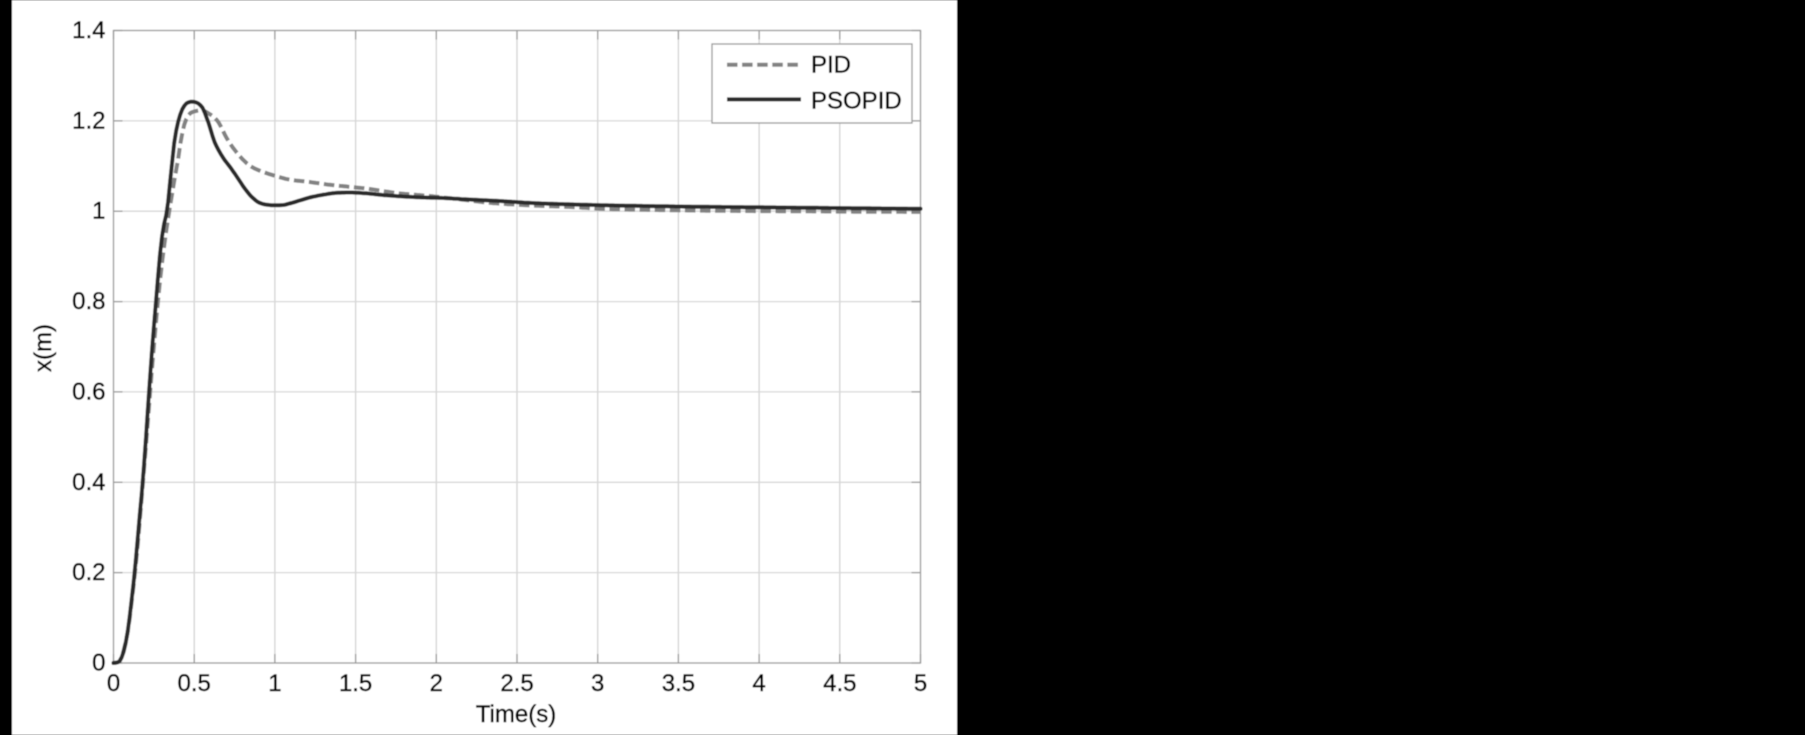 The image size is (1805, 735). What do you see at coordinates (194, 683) in the screenshot?
I see `svg-text: 0.5` at bounding box center [194, 683].